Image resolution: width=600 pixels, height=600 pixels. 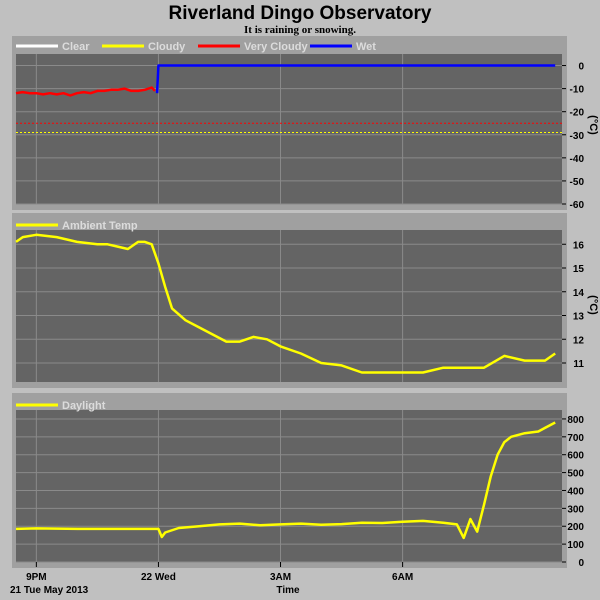 I want to click on y-tick-label: 11, so click(x=578, y=364).